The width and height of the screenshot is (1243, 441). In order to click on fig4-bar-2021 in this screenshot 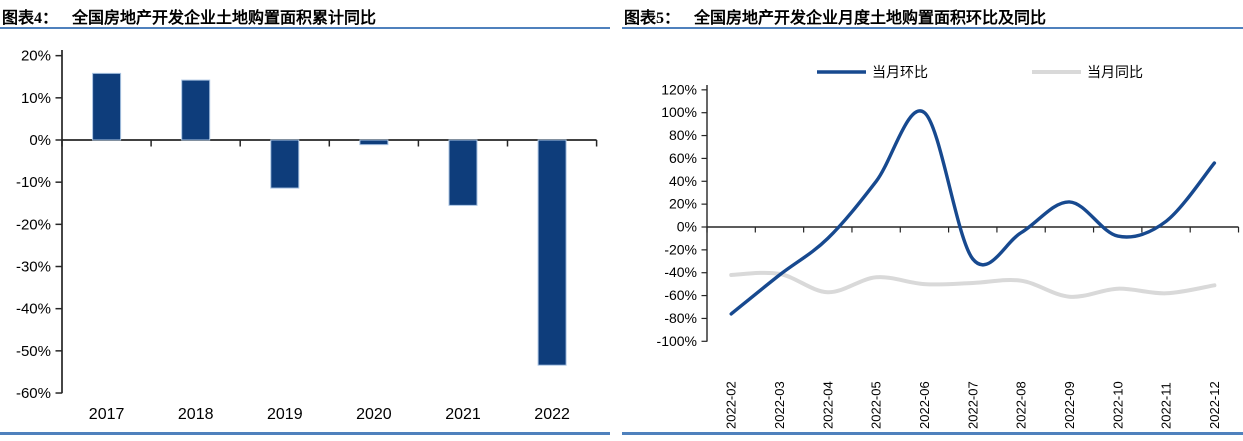, I will do `click(463, 172)`.